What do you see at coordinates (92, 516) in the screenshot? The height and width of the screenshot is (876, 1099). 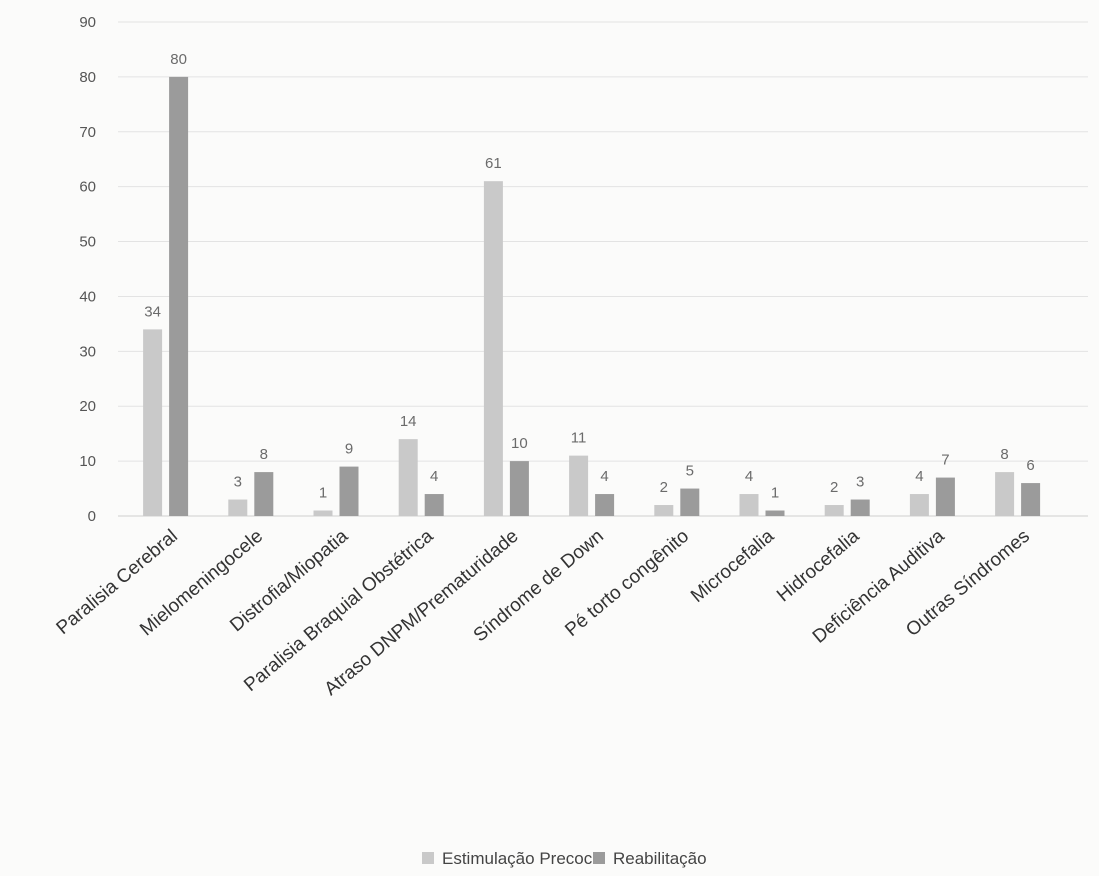 I see `y-tick-label: 0` at bounding box center [92, 516].